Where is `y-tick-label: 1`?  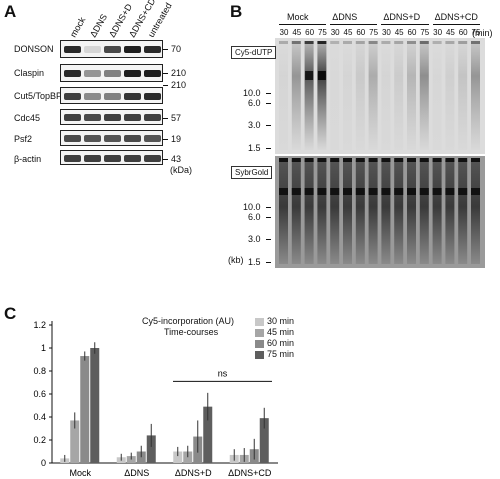
y-tick-label: 1 is located at coordinates (43, 348).